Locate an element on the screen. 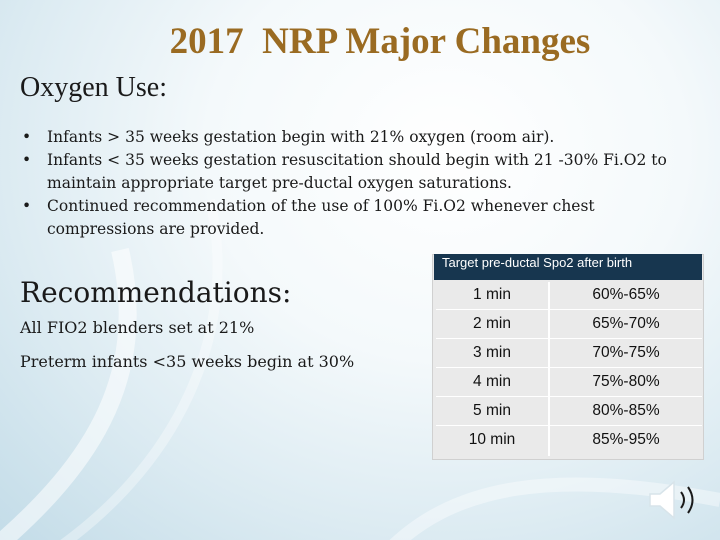 The image size is (720, 540). table-row: 3 min 70%-75% is located at coordinates (569, 353).